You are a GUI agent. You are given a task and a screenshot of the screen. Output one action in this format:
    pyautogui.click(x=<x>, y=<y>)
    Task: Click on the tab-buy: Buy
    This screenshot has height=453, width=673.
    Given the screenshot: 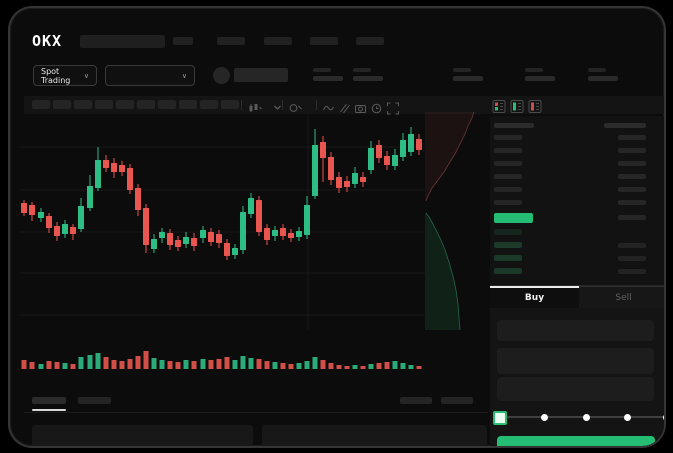 What is the action you would take?
    pyautogui.click(x=534, y=297)
    